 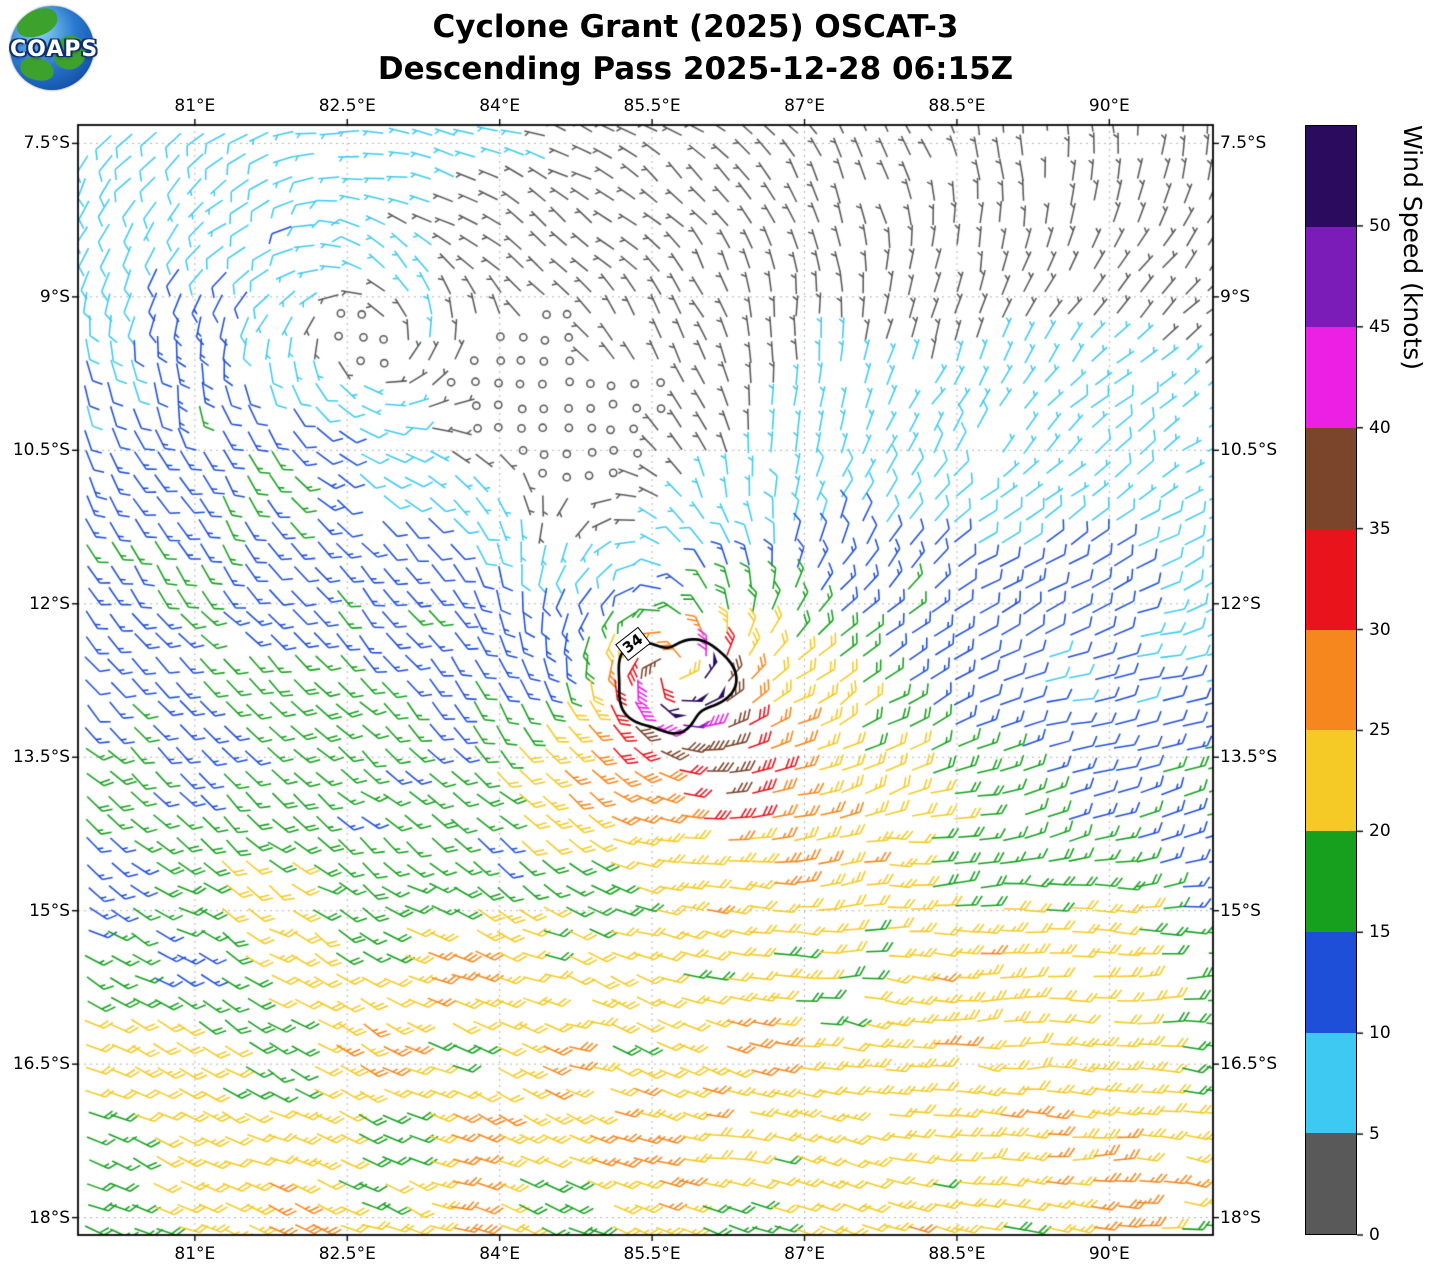 What do you see at coordinates (347, 106) in the screenshot?
I see `x-tick-label-top: 82.5°E` at bounding box center [347, 106].